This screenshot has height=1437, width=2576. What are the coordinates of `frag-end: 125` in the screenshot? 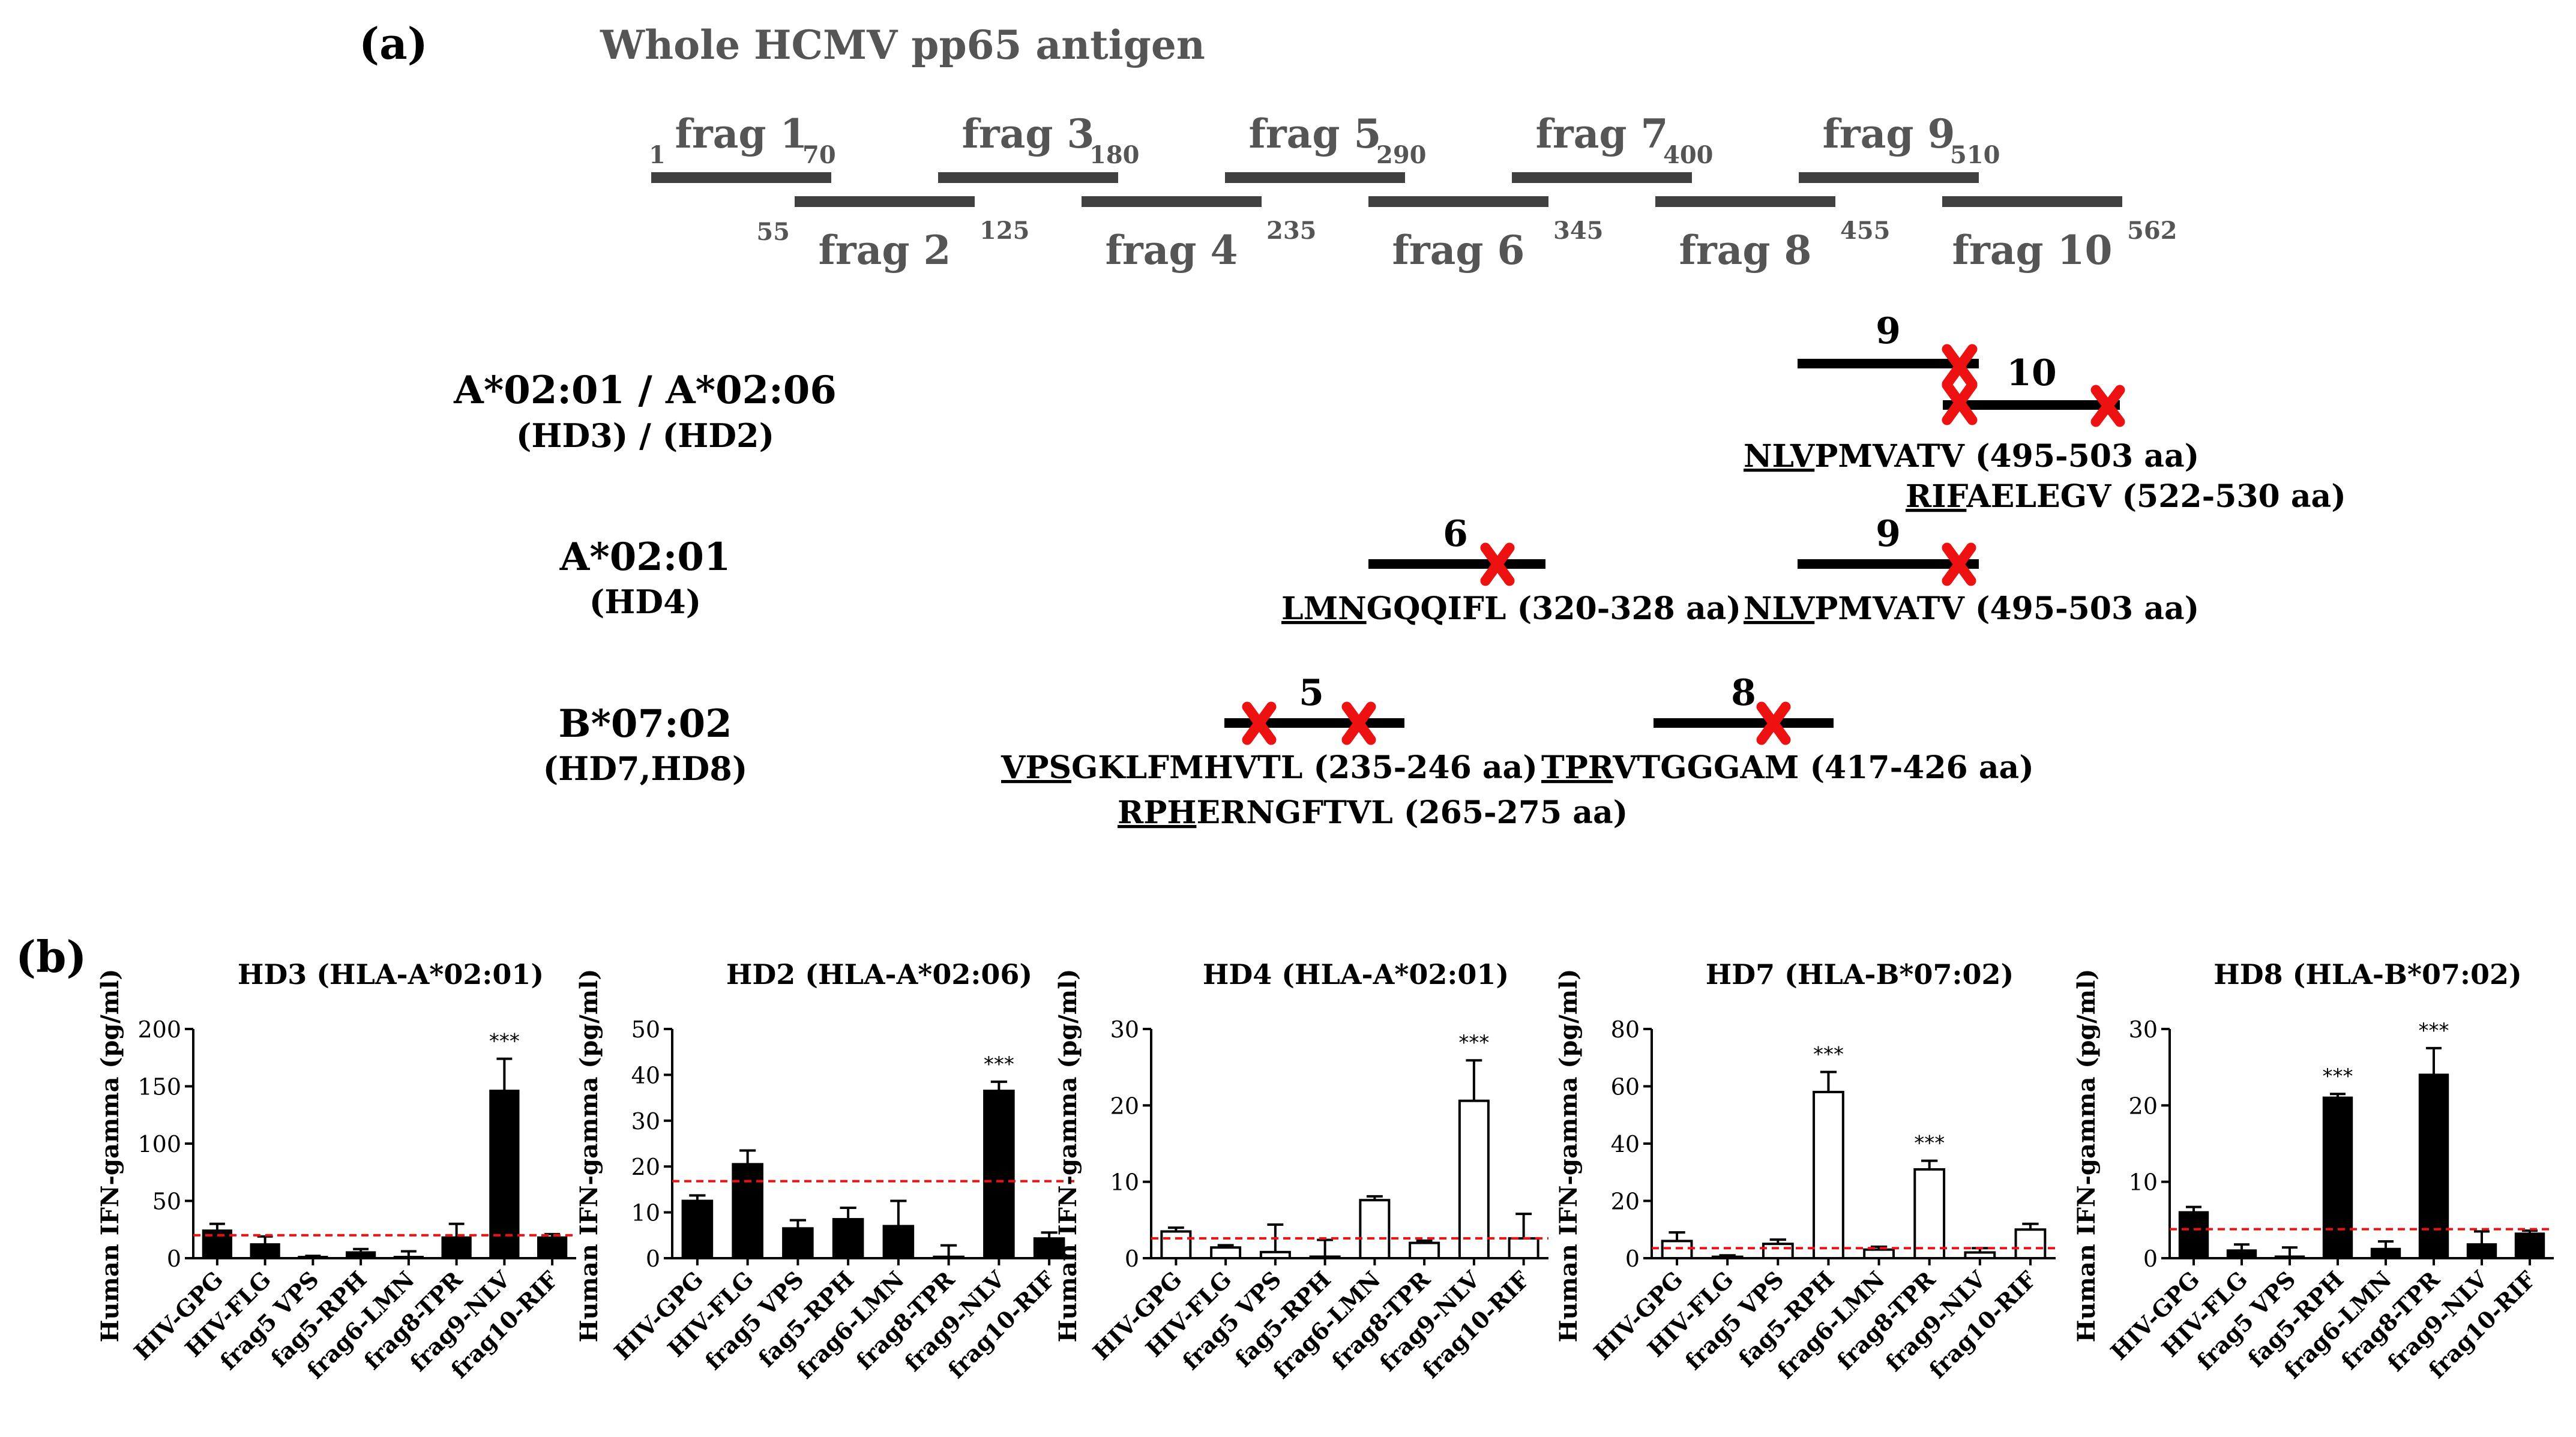 It's located at (1005, 231).